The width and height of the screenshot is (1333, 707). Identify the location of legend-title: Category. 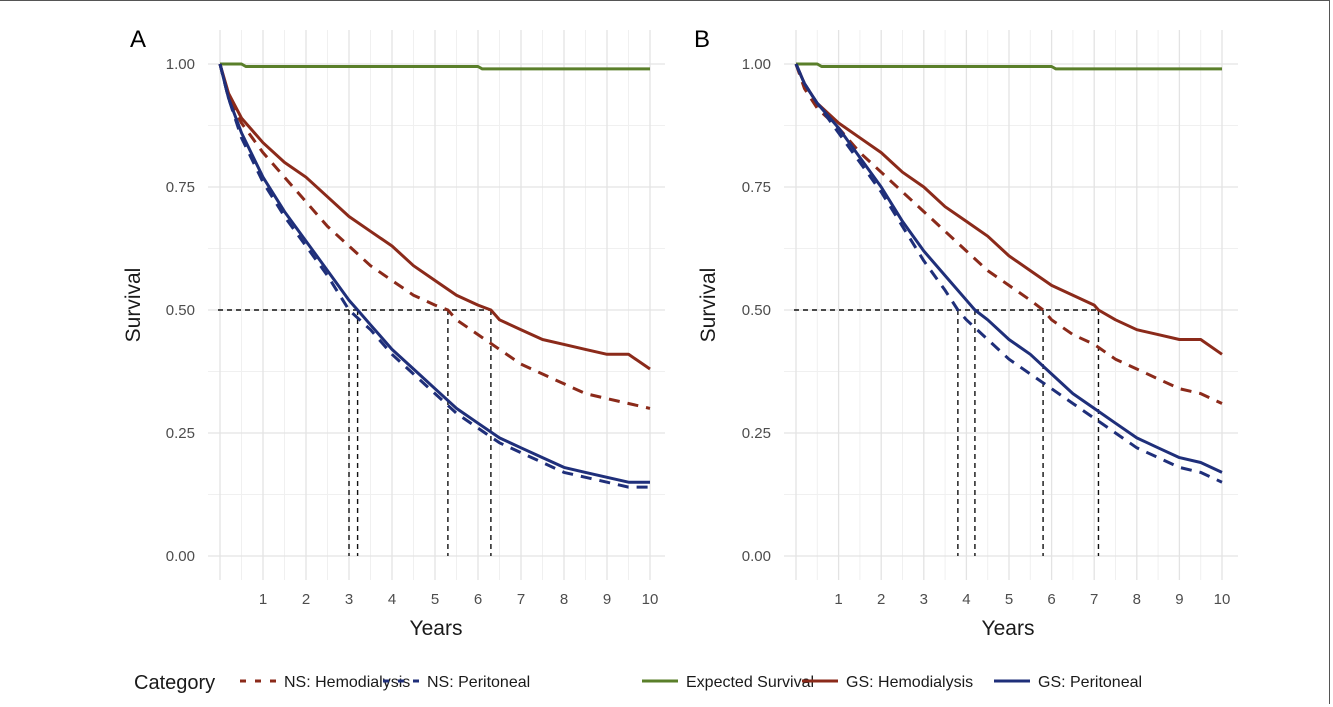
(174, 683).